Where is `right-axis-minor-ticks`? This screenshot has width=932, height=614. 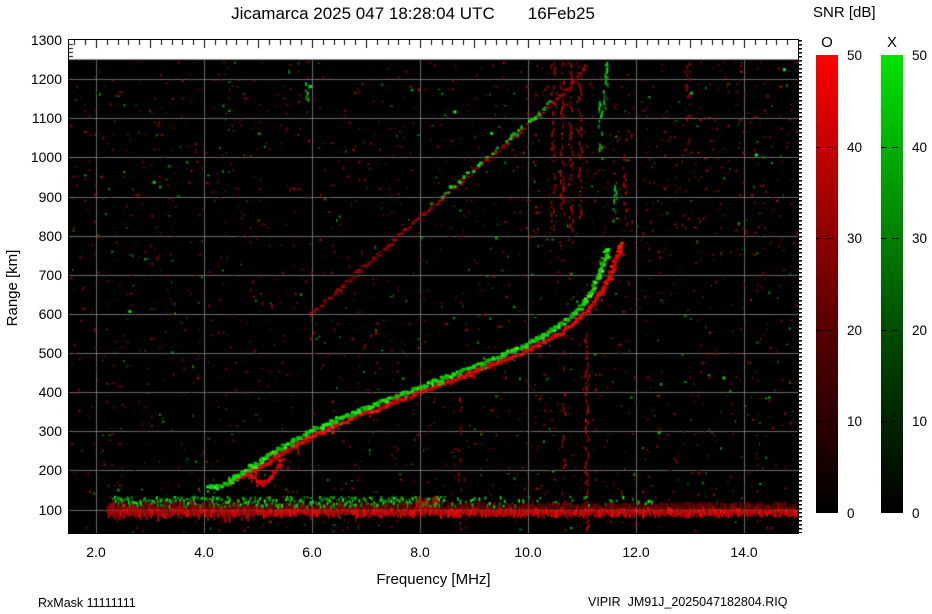
right-axis-minor-ticks is located at coordinates (800, 286).